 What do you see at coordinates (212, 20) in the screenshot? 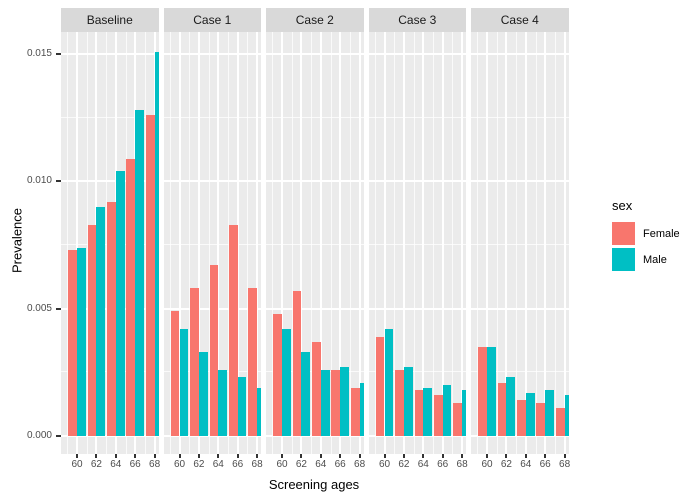
I see `facet-strip-label: Case 1` at bounding box center [212, 20].